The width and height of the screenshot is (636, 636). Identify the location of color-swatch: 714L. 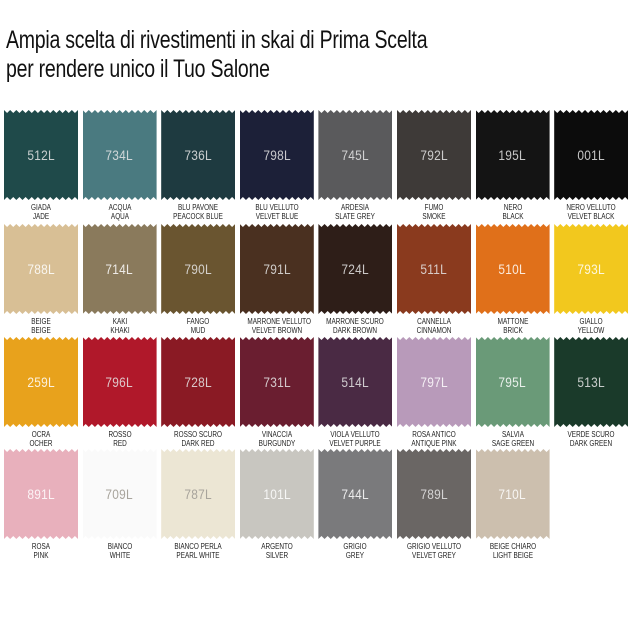
(119, 269).